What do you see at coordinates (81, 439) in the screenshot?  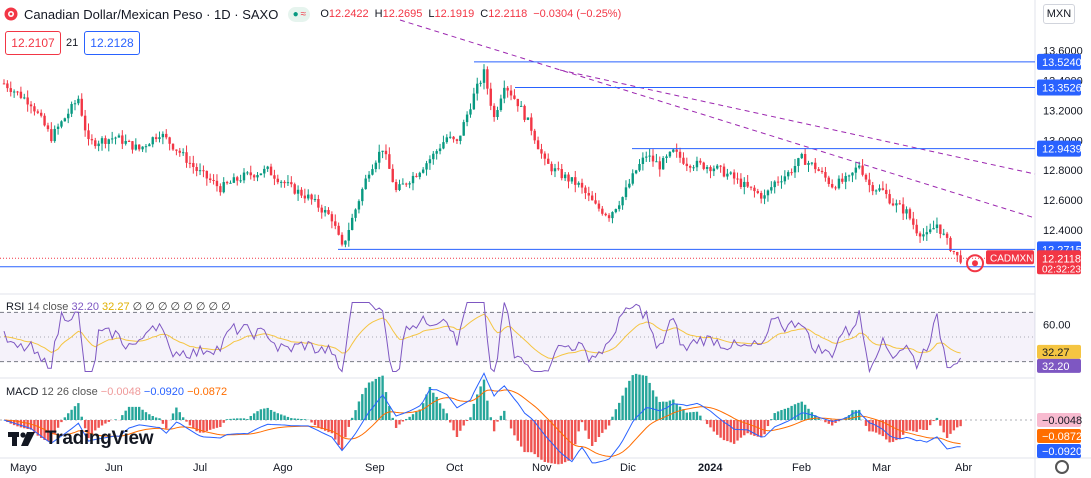 I see `tradingview-logo: TradingView` at bounding box center [81, 439].